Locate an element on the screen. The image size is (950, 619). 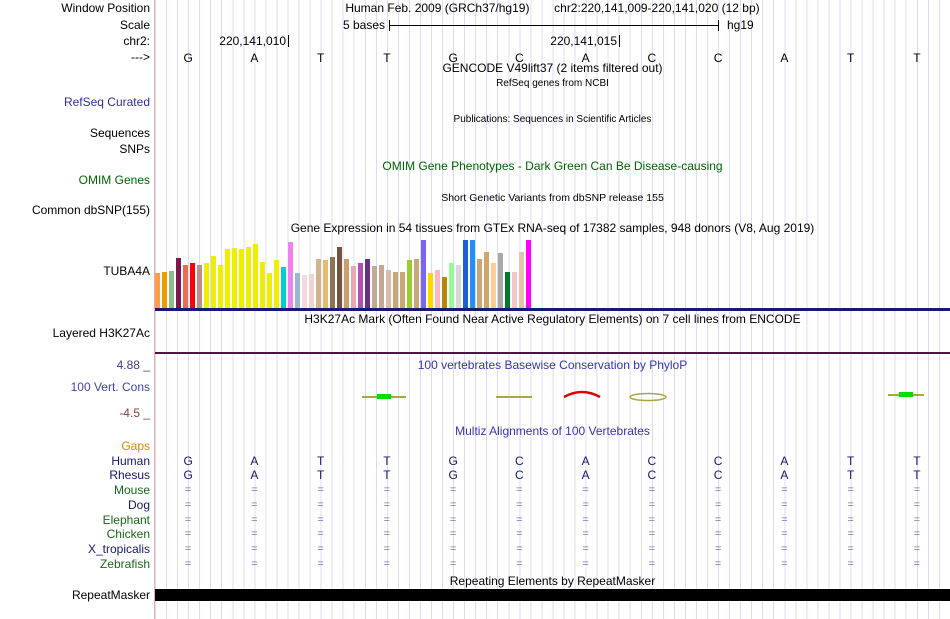
h3k27ac-baseline is located at coordinates (552, 353).